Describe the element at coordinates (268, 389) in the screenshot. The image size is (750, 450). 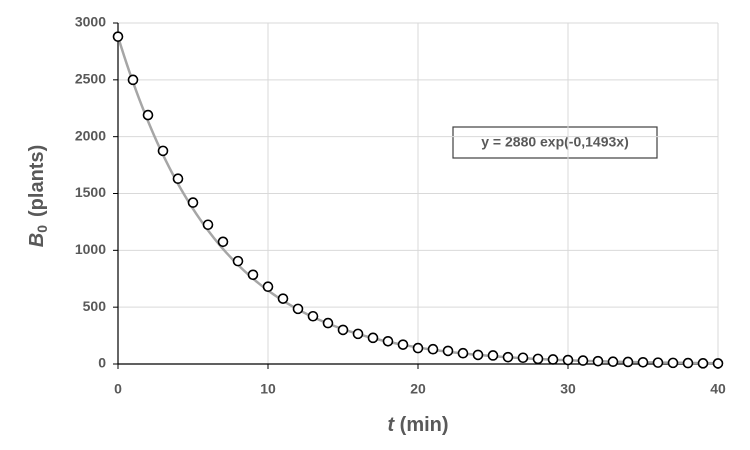
I see `x-tick-label: 10` at that location.